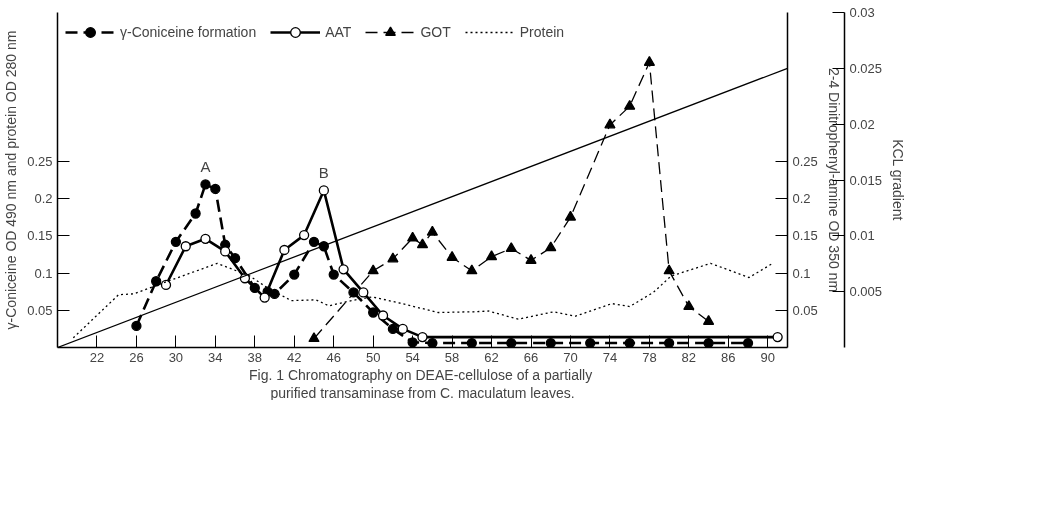  I want to click on y-tick-label: 0.15, so click(40, 236).